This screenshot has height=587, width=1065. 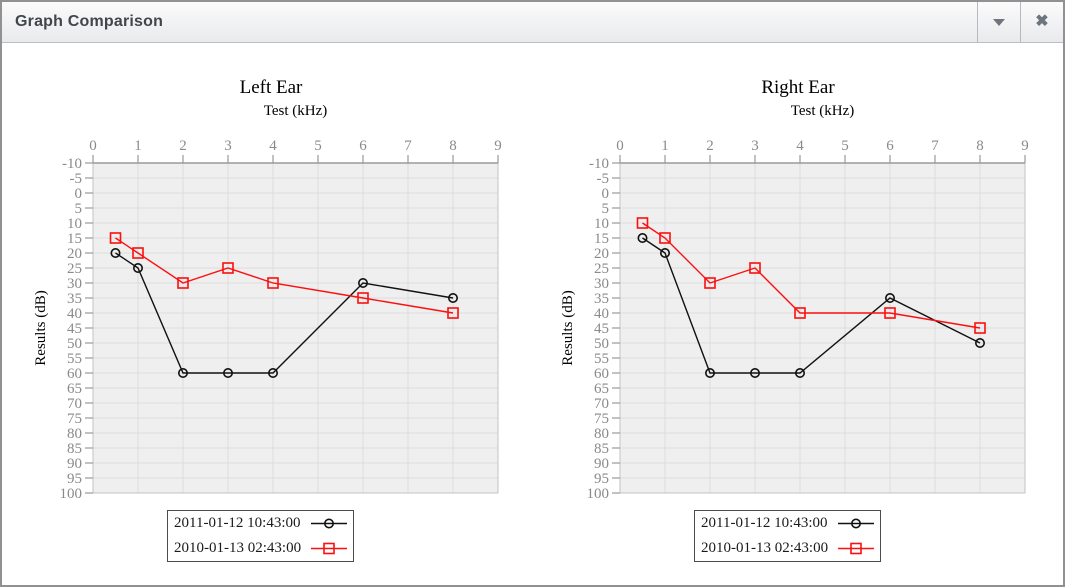 What do you see at coordinates (798, 87) in the screenshot?
I see `svg-text: Right Ear` at bounding box center [798, 87].